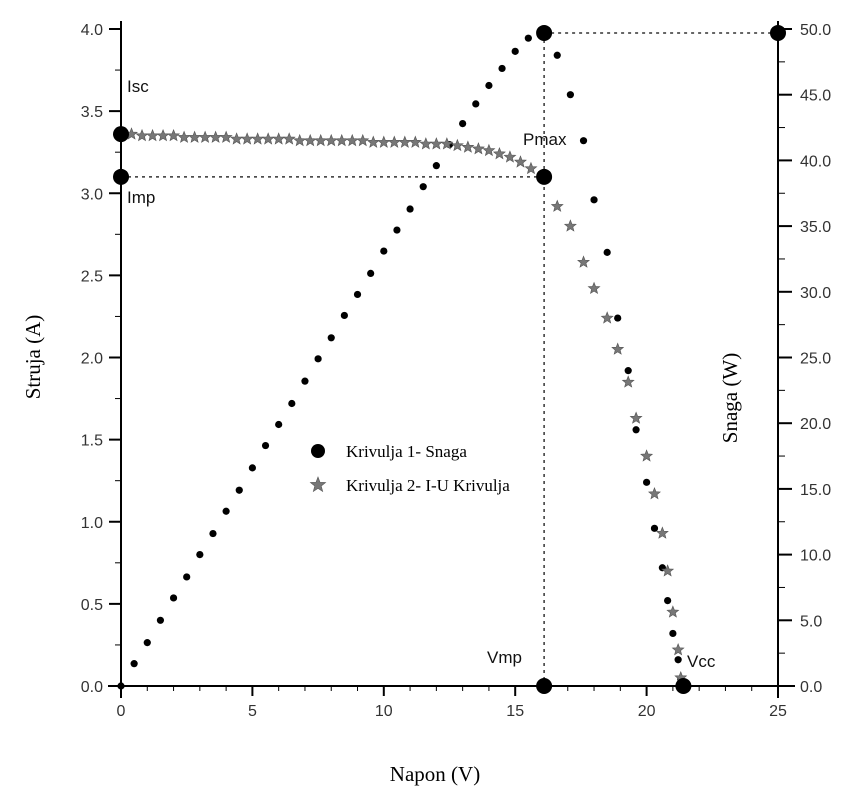 The width and height of the screenshot is (858, 790). What do you see at coordinates (815, 556) in the screenshot?
I see `y-right-tick-label: 10.0` at bounding box center [815, 556].